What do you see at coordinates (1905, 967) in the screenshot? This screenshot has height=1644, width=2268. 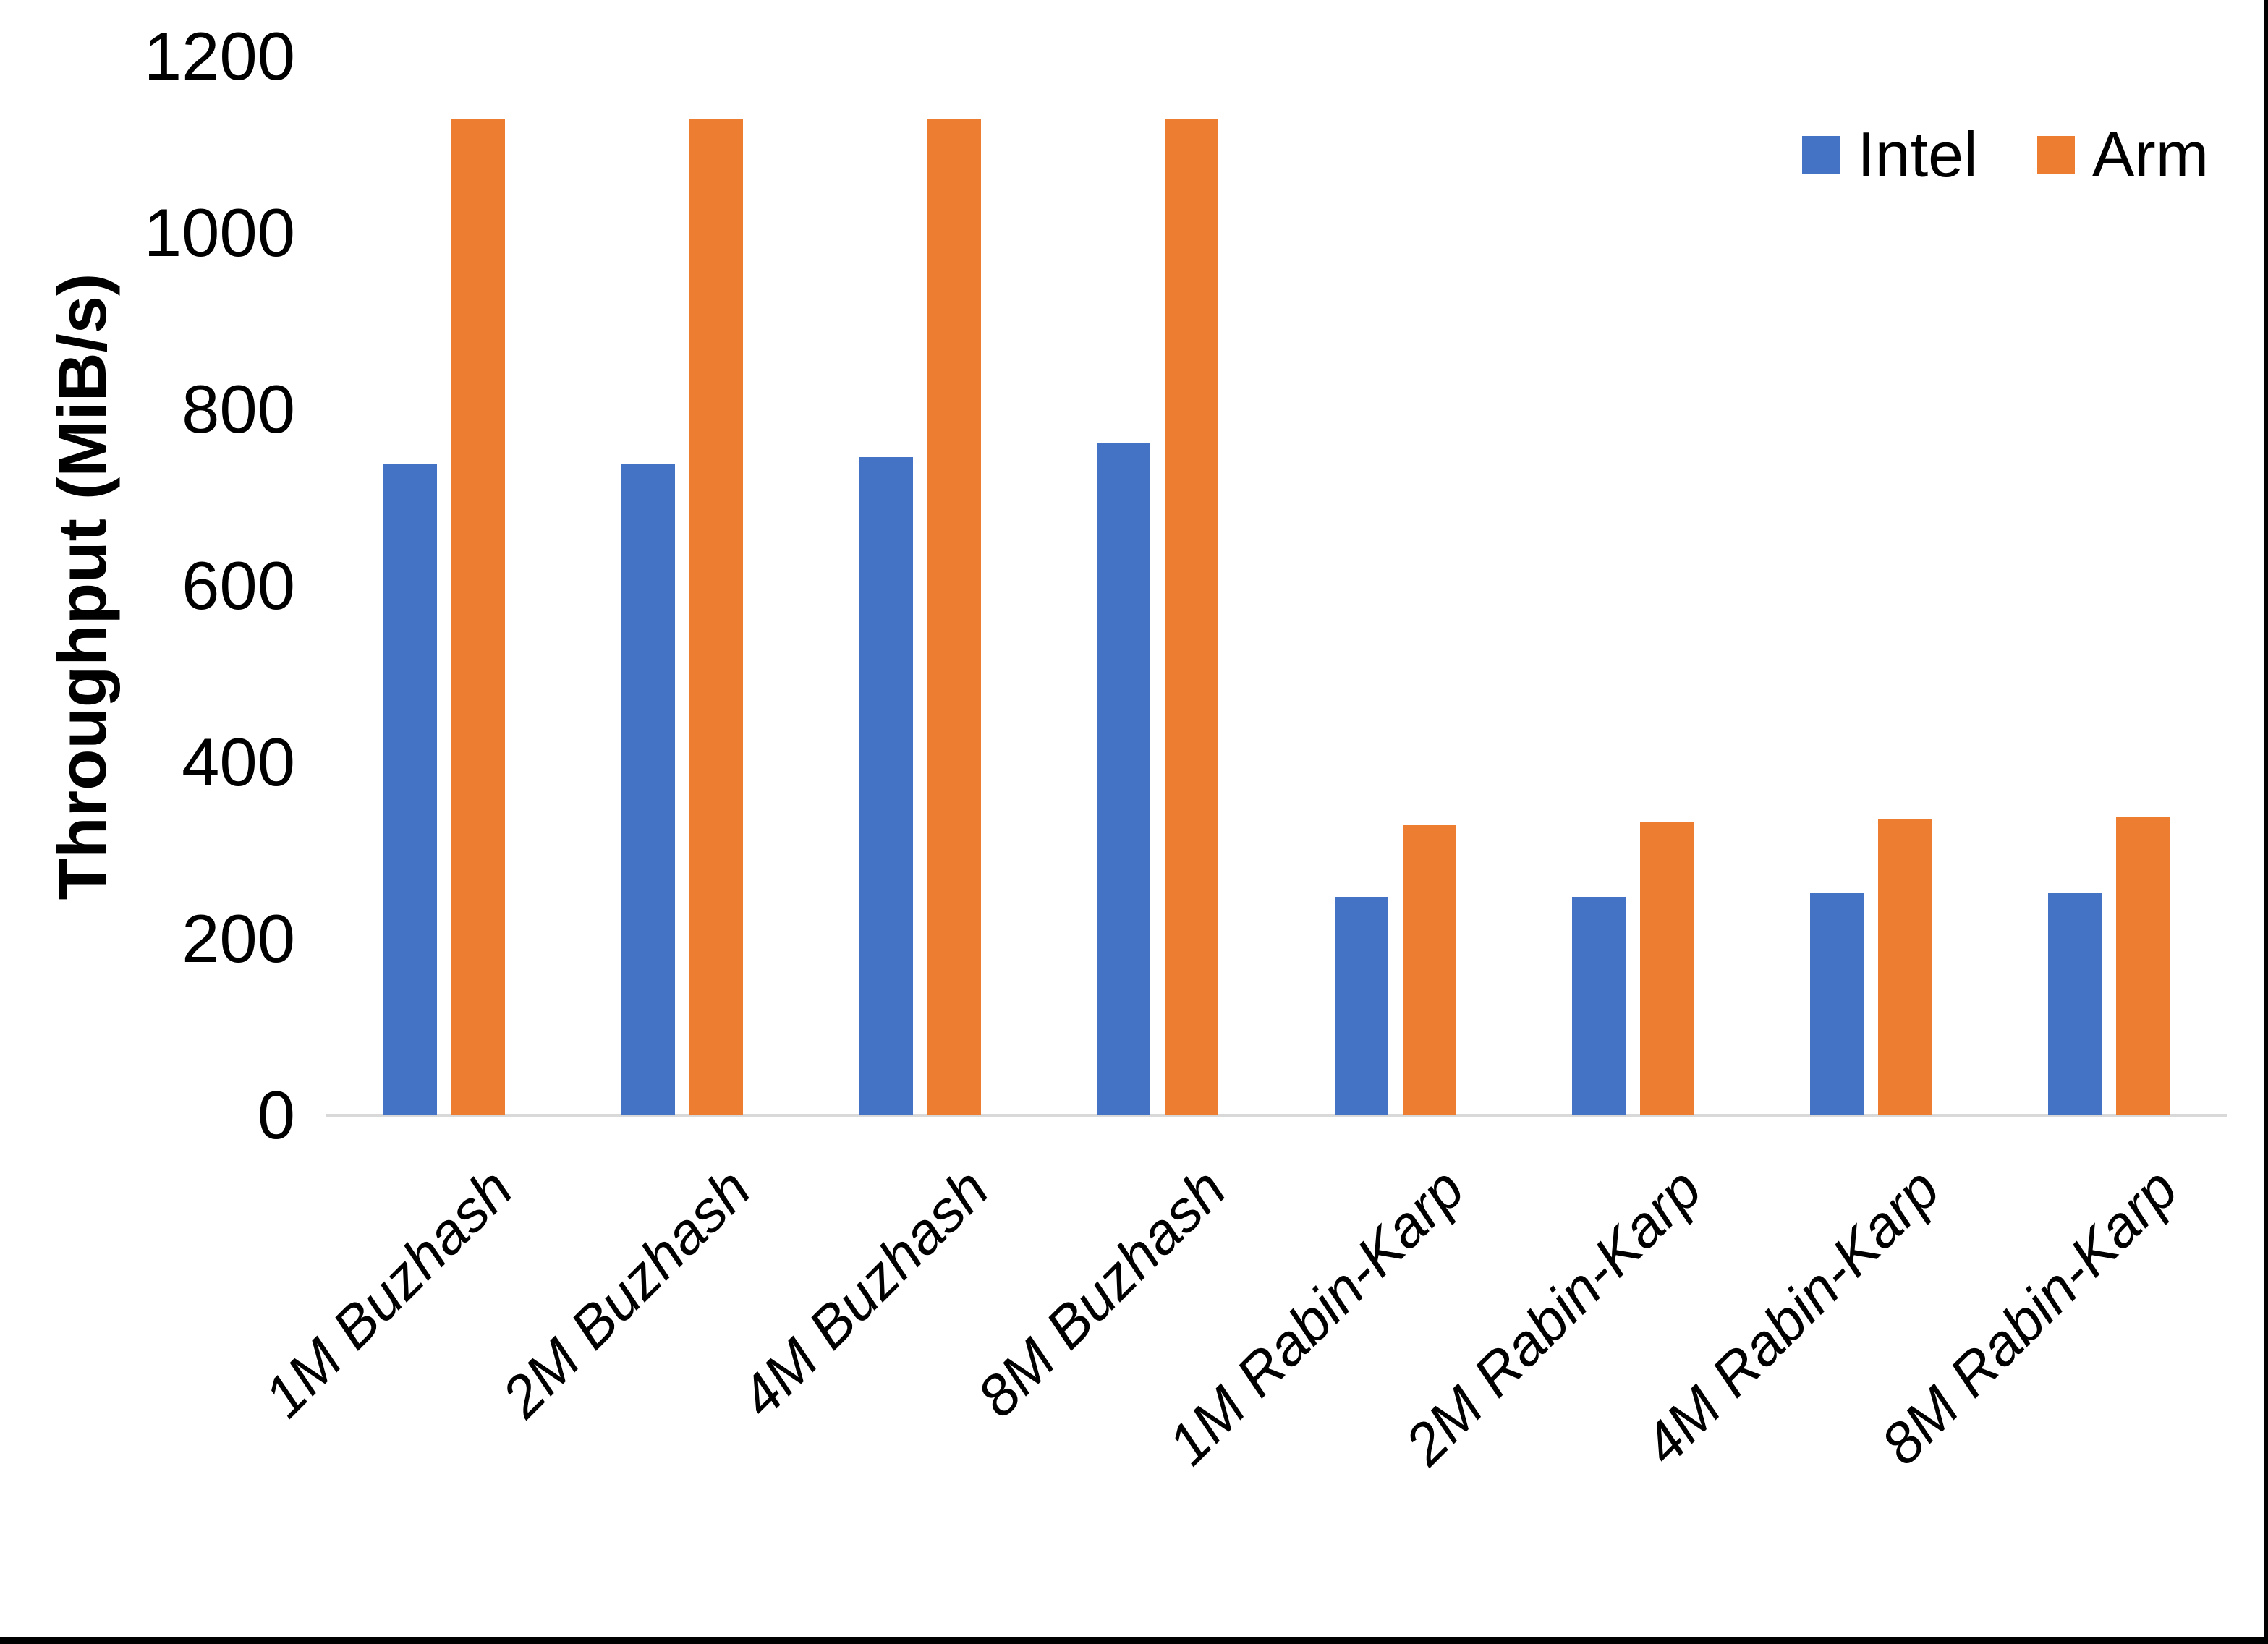 I see `bar-arm-4m-rabin-karp` at bounding box center [1905, 967].